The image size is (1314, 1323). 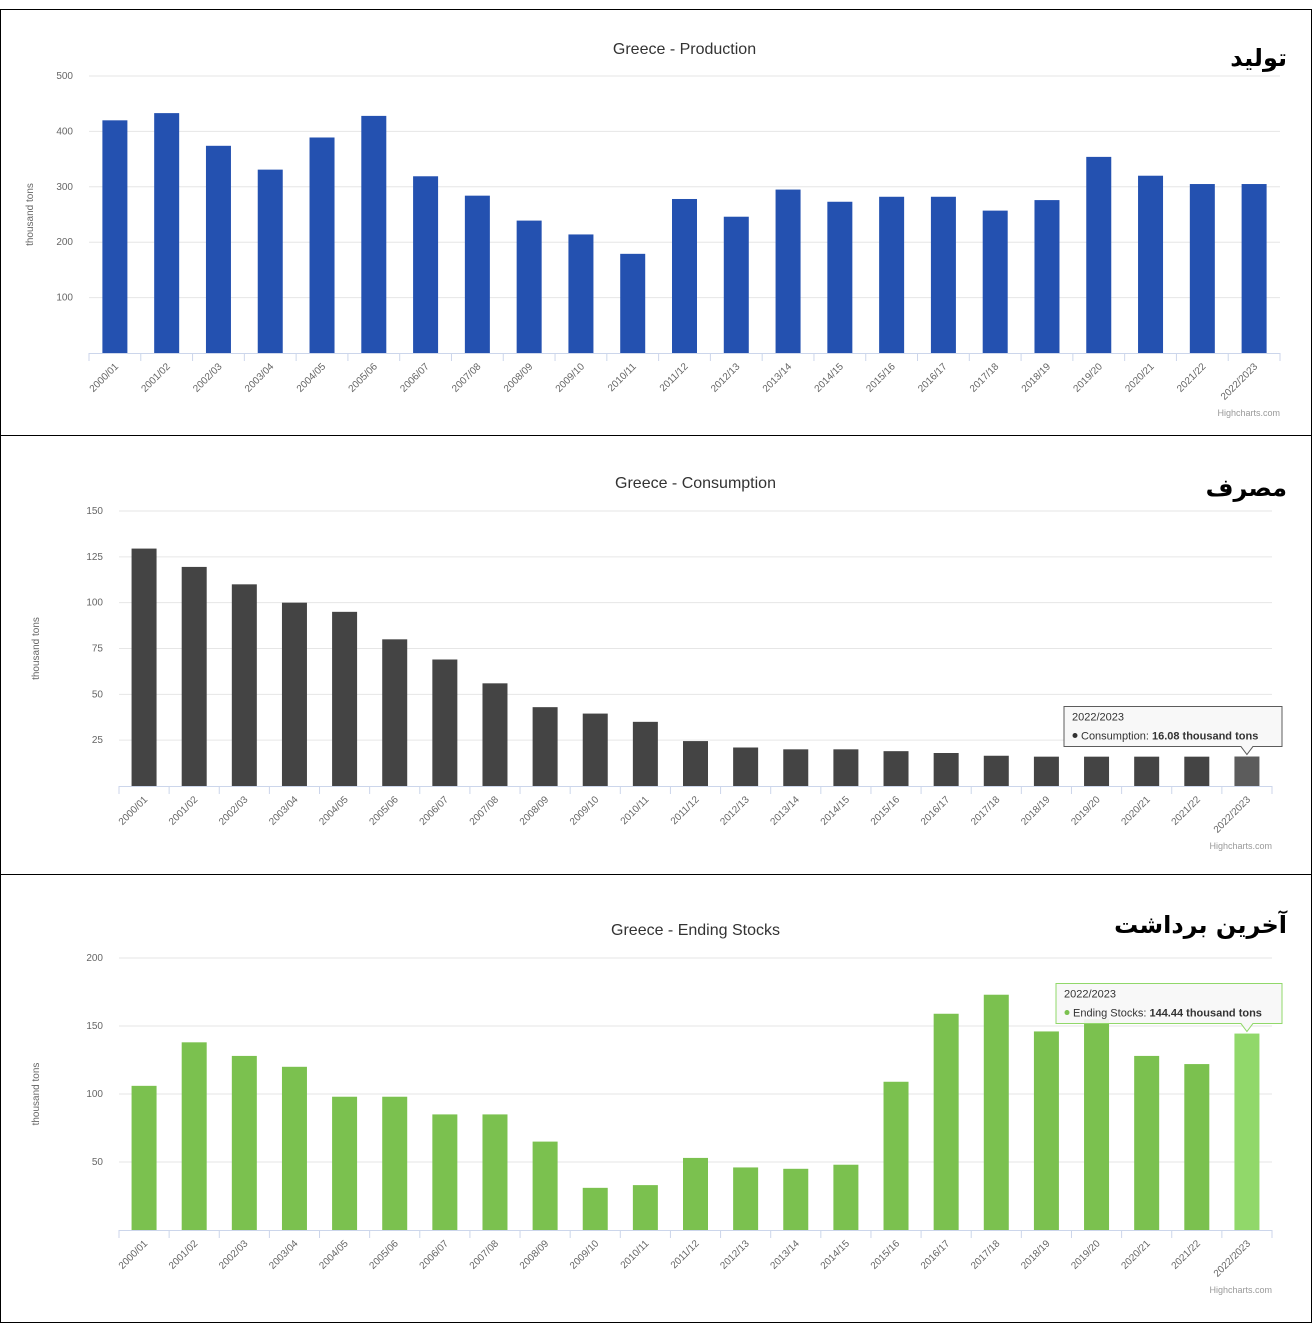 What do you see at coordinates (98, 649) in the screenshot?
I see `y-tick-label: 75` at bounding box center [98, 649].